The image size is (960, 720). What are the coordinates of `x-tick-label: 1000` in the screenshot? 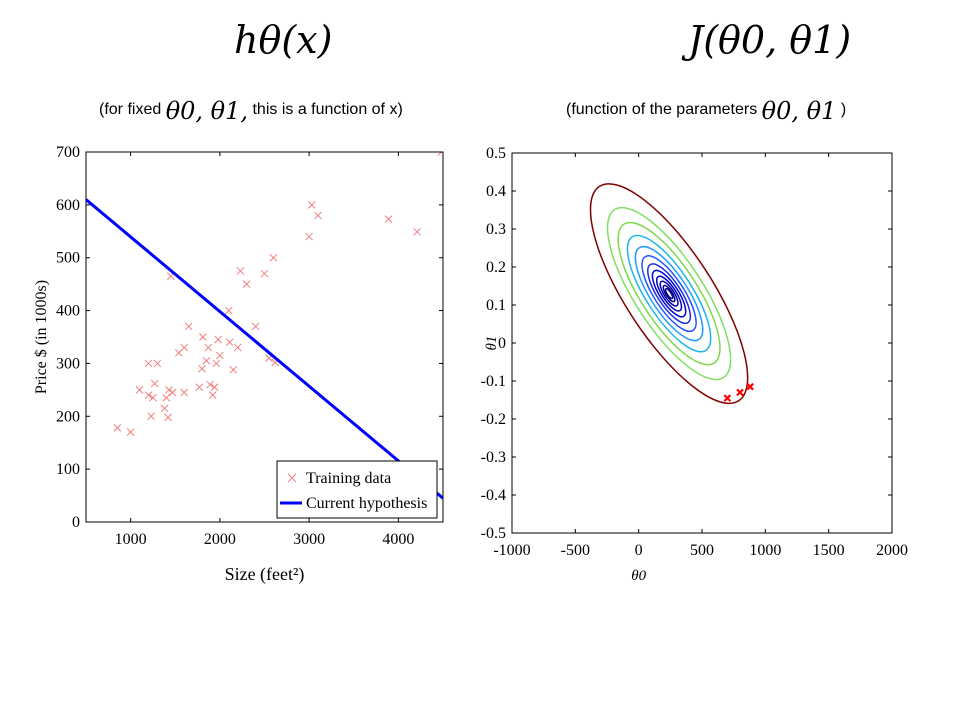 It's located at (131, 539).